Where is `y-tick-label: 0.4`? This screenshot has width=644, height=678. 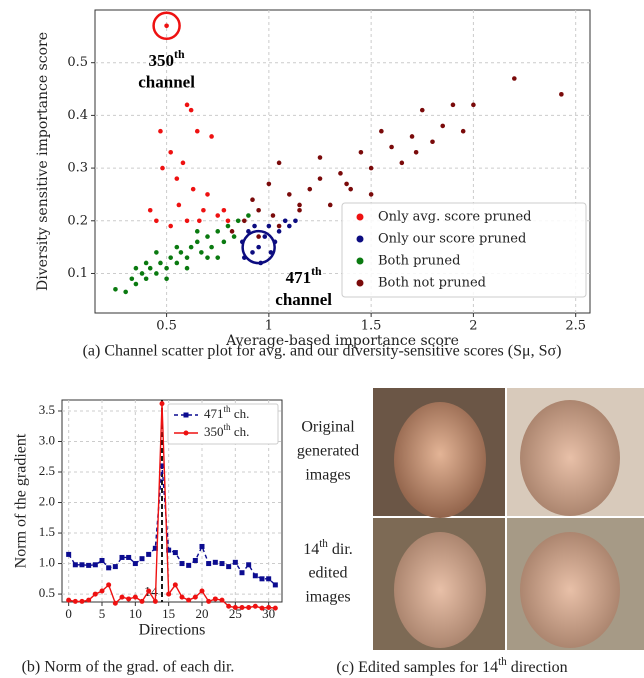
y-tick-label: 0.4 is located at coordinates (77, 115).